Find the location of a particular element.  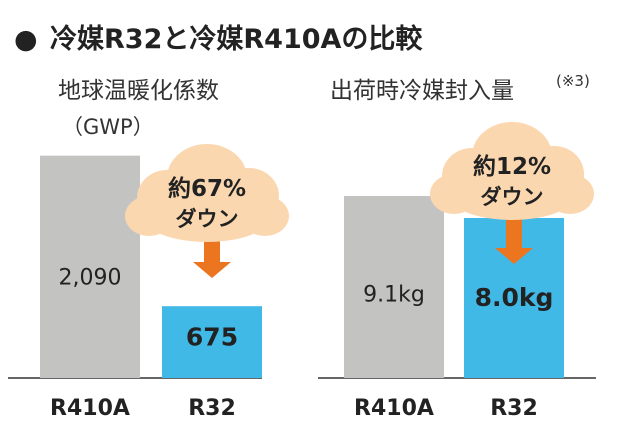

charge-value-label-r410a: 9.1kg is located at coordinates (394, 295).